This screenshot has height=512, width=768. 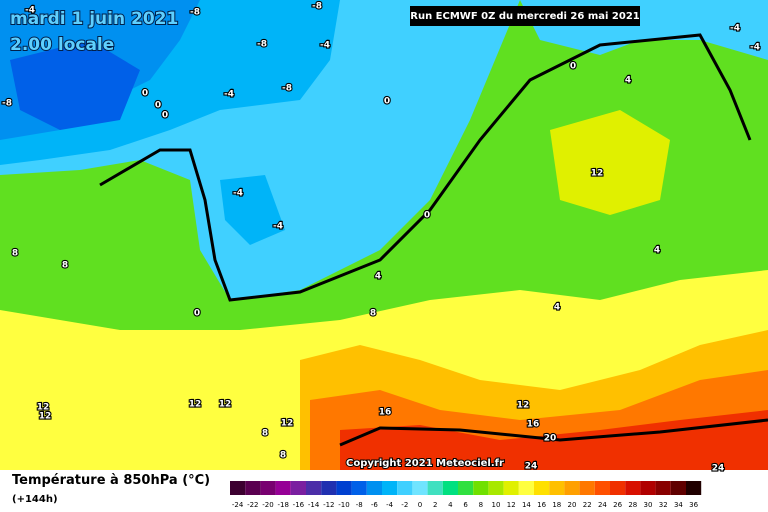 I want to click on legend-tick-label: 8, so click(x=481, y=505).